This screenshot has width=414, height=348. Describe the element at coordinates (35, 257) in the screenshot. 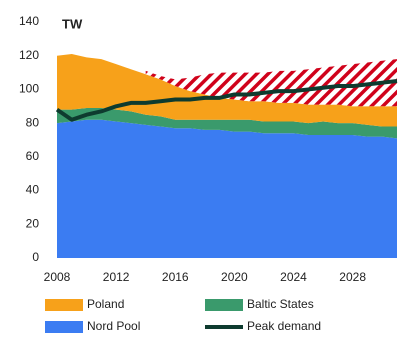

I see `y-tick-label: 0` at that location.